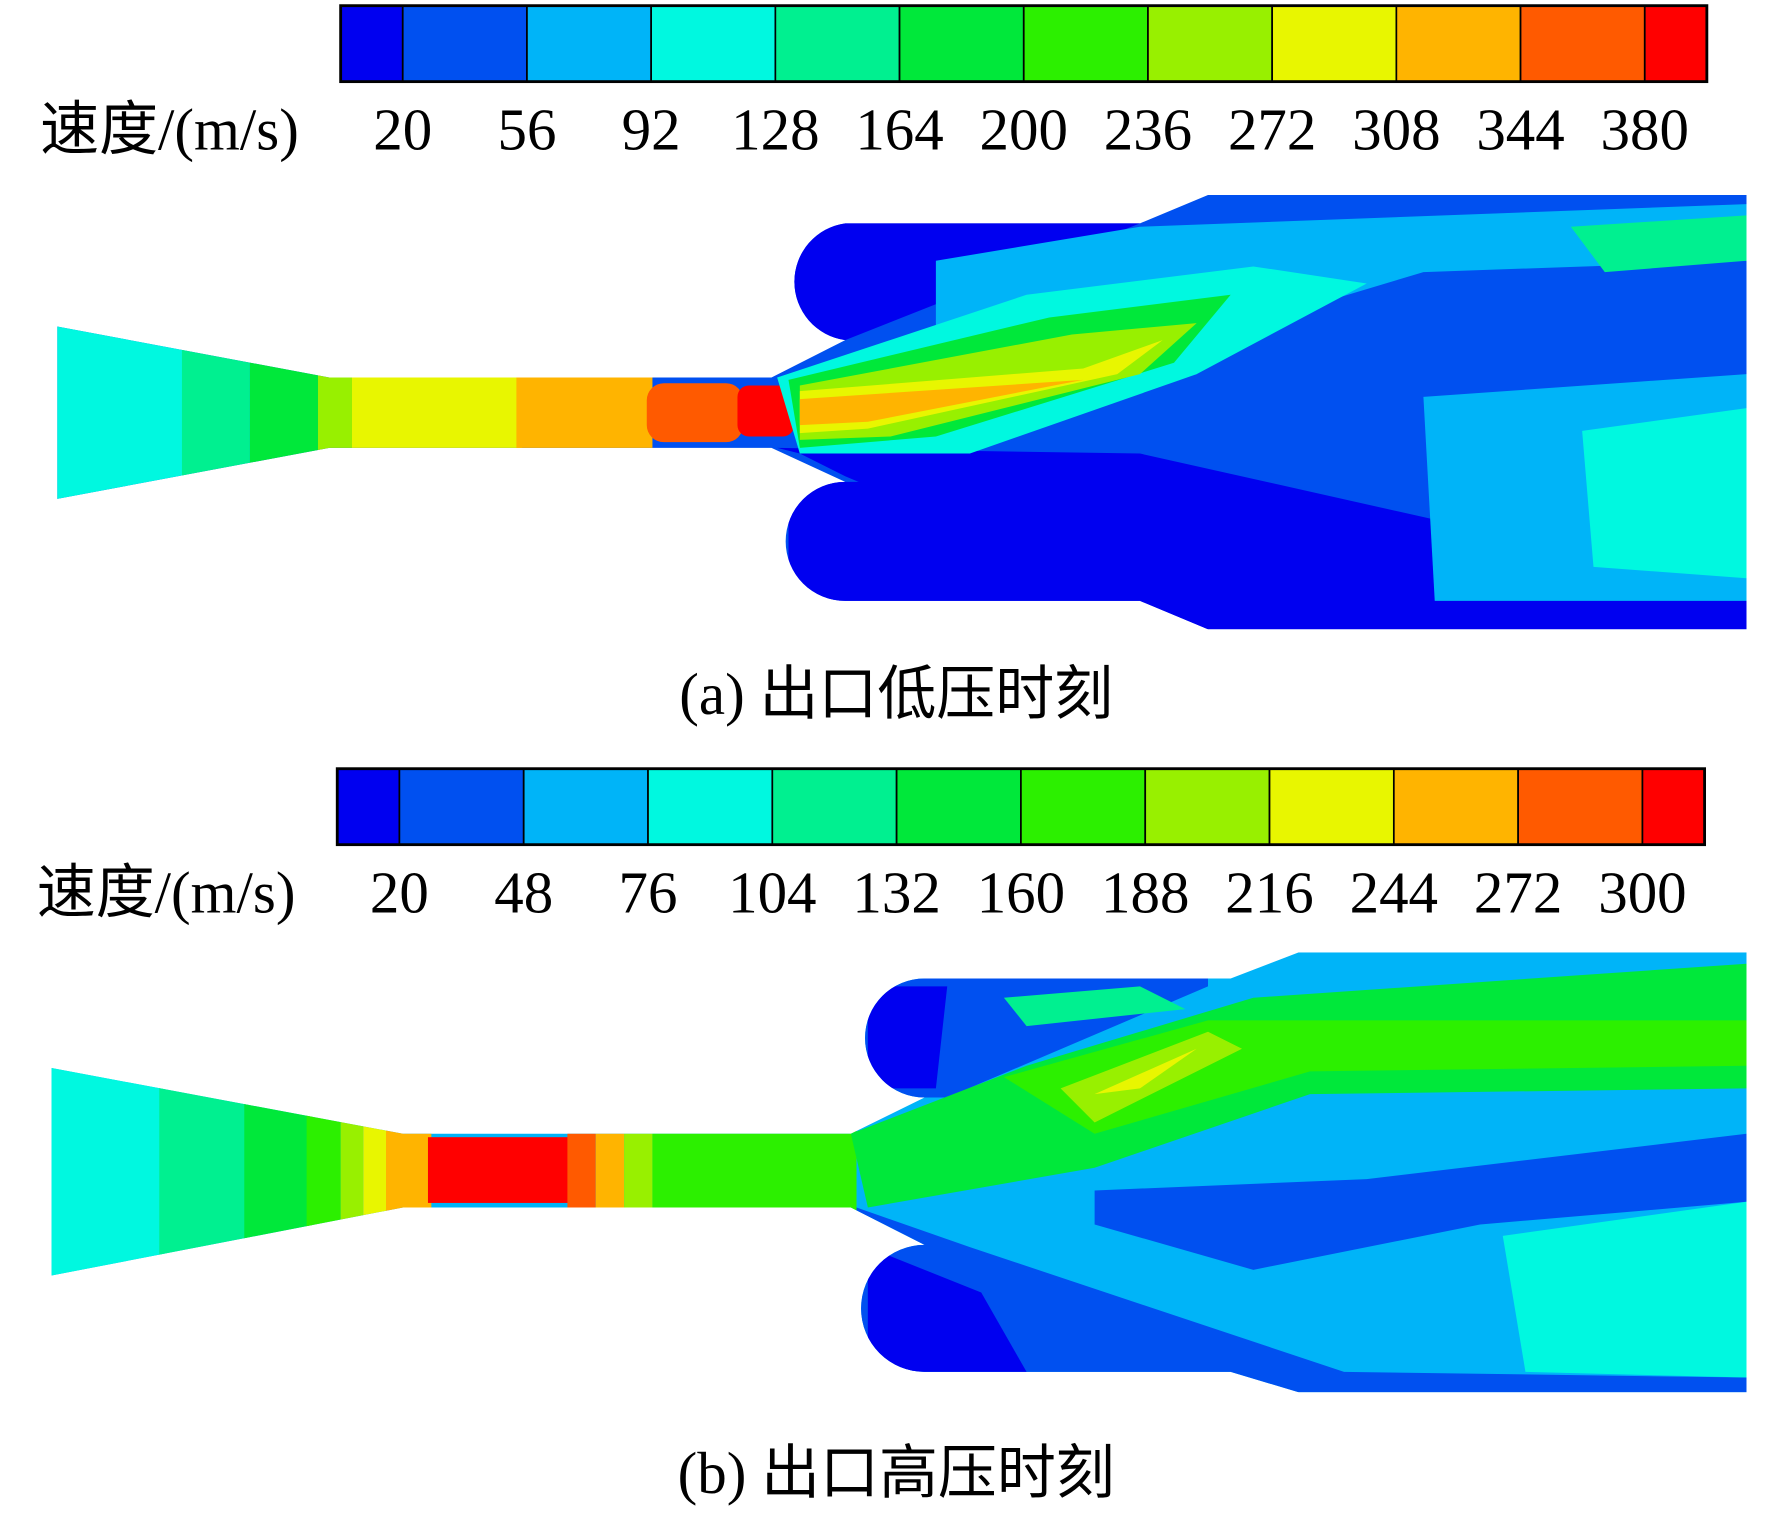  What do you see at coordinates (1642, 893) in the screenshot?
I see `colorbar-tick-label: 300` at bounding box center [1642, 893].